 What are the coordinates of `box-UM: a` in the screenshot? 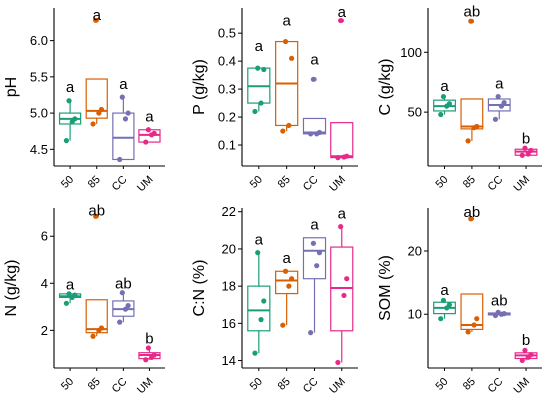 It's located at (149, 127).